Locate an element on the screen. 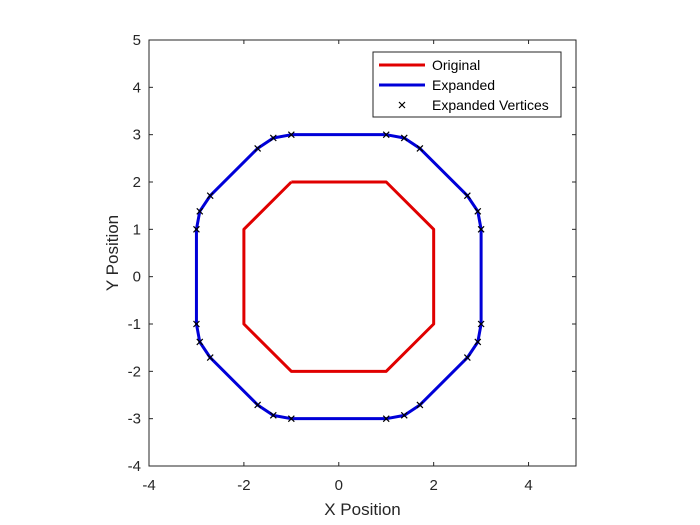 Image resolution: width=700 pixels, height=525 pixels. y-tick-label: 3 is located at coordinates (137, 135).